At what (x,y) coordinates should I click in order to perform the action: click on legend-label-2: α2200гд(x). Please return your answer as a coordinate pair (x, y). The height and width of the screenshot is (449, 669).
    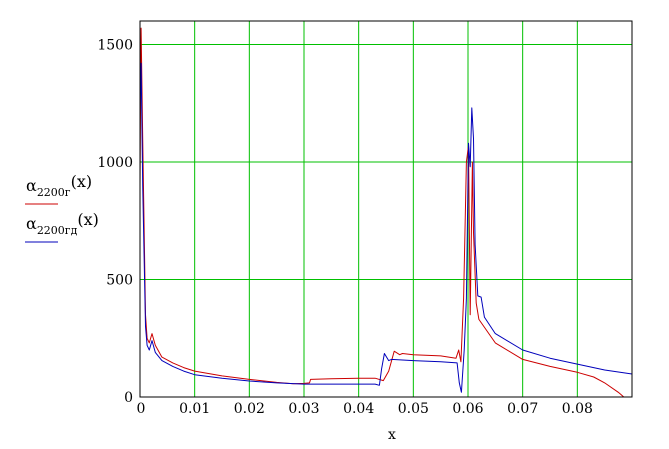
    Looking at the image, I should click on (62, 223).